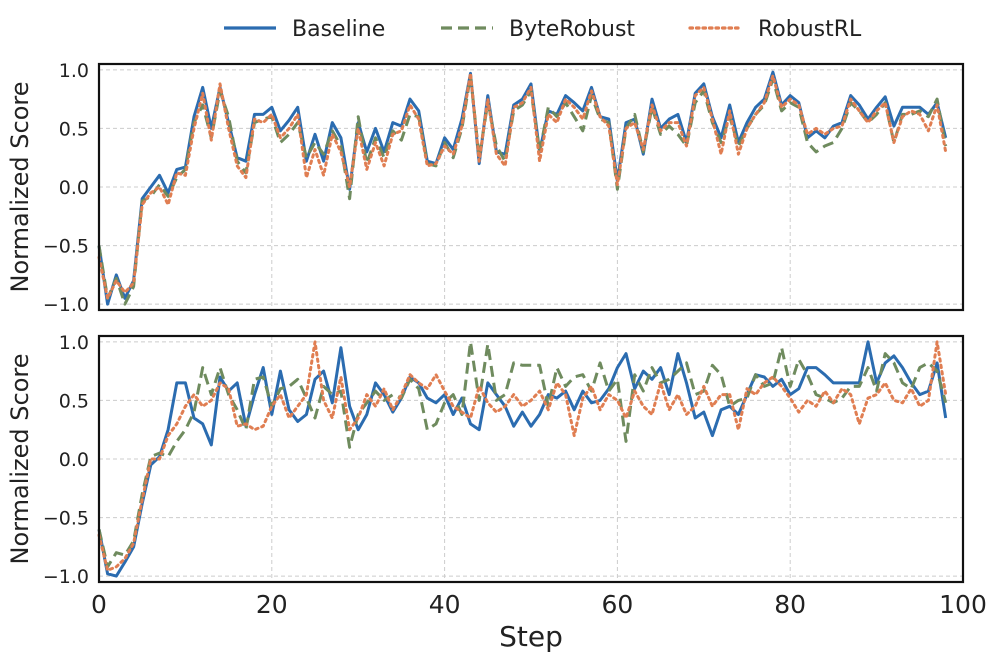  Describe the element at coordinates (338, 29) in the screenshot. I see `legend-label-baseline: Baseline` at that location.